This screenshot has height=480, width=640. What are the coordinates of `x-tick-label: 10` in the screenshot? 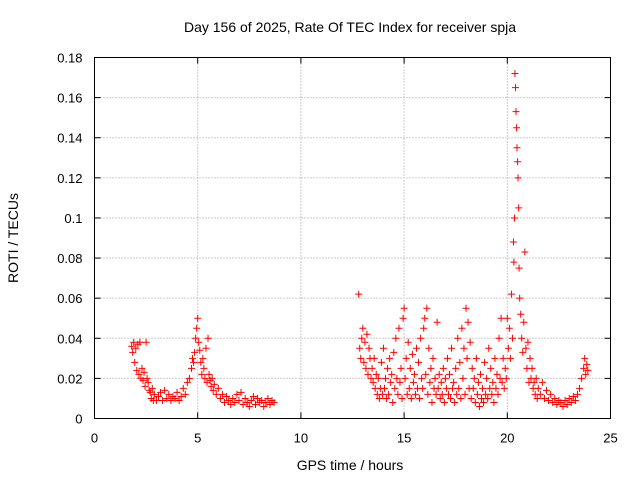 It's located at (301, 438).